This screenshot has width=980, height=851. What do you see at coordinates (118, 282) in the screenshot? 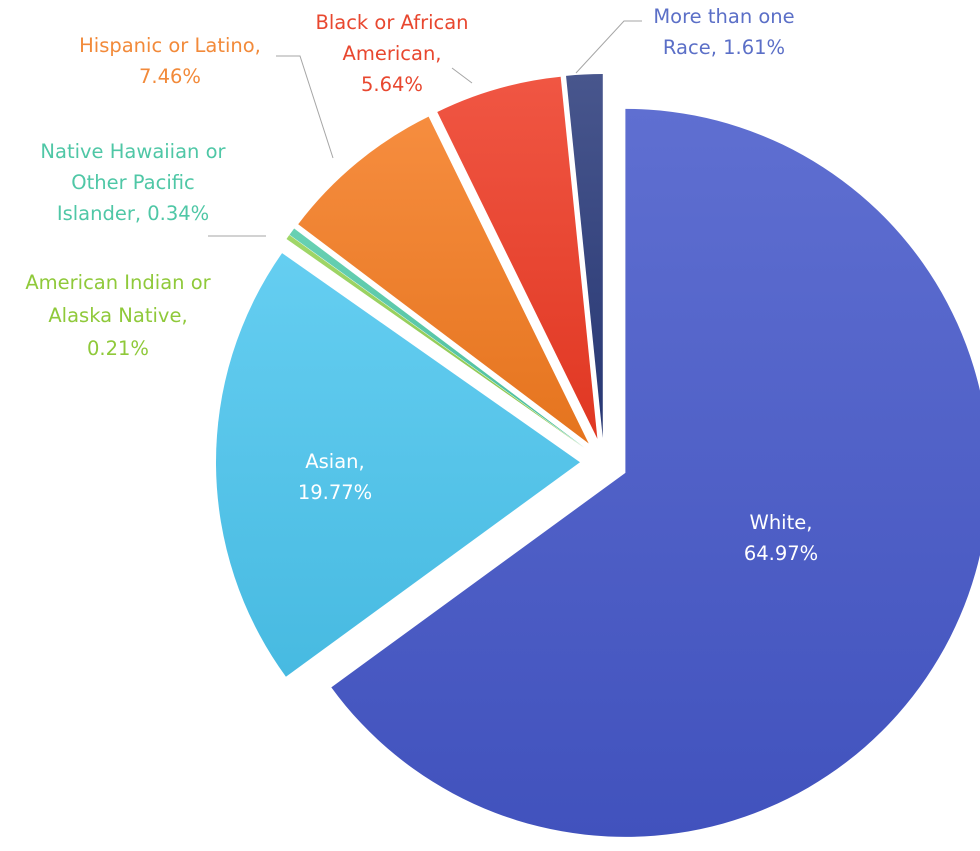
I see `data-label-line: American Indian or` at bounding box center [118, 282].